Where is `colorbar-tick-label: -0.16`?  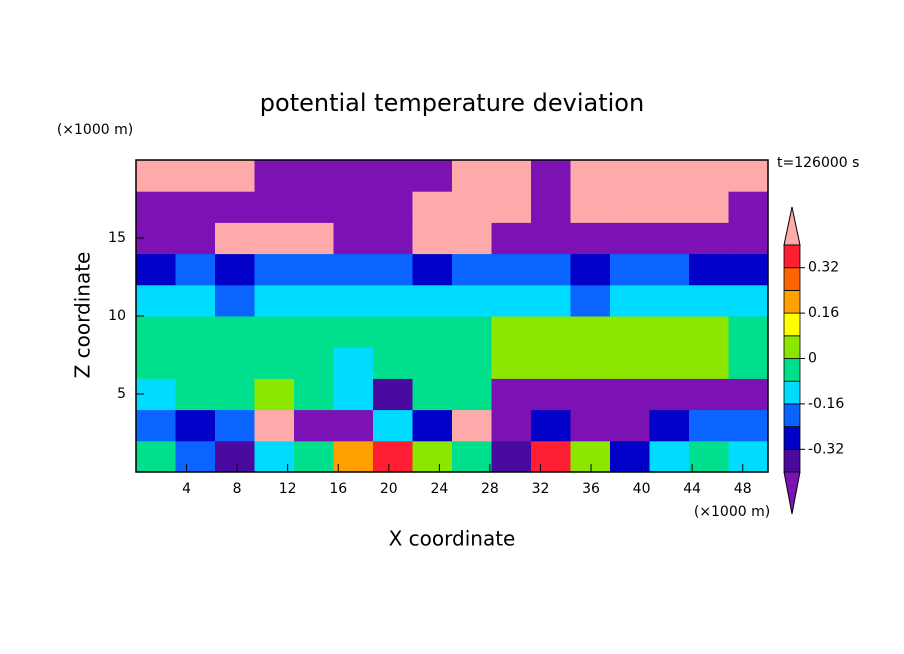 colorbar-tick-label: -0.16 is located at coordinates (826, 404).